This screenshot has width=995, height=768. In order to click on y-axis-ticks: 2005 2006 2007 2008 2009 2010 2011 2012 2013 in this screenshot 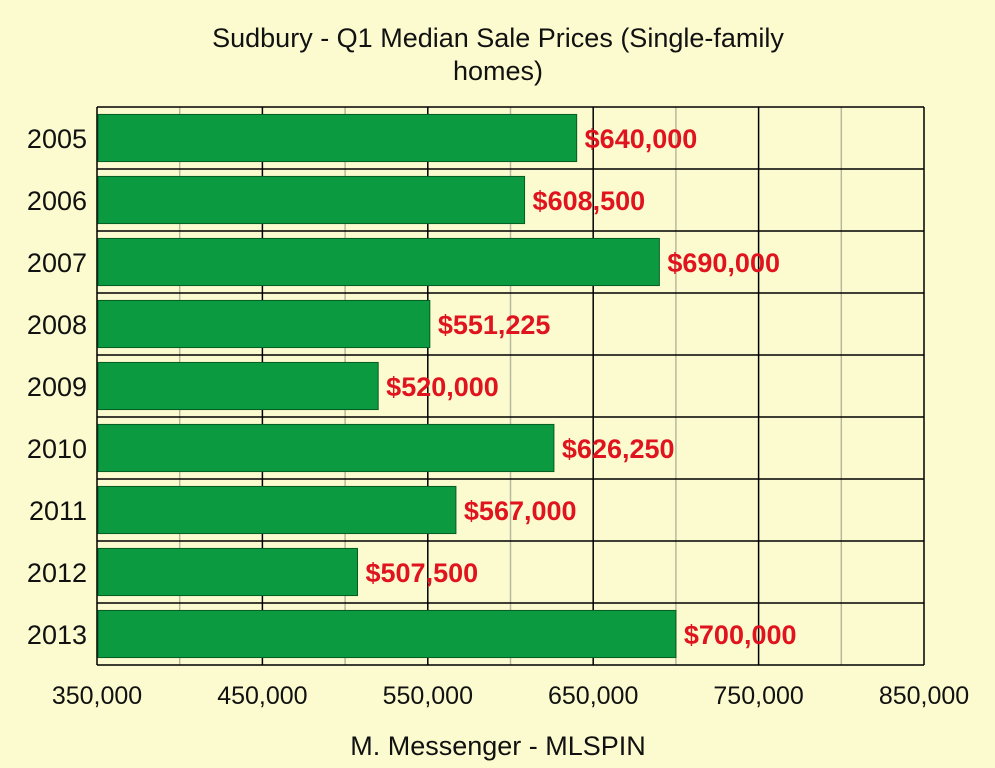, I will do `click(57, 387)`.